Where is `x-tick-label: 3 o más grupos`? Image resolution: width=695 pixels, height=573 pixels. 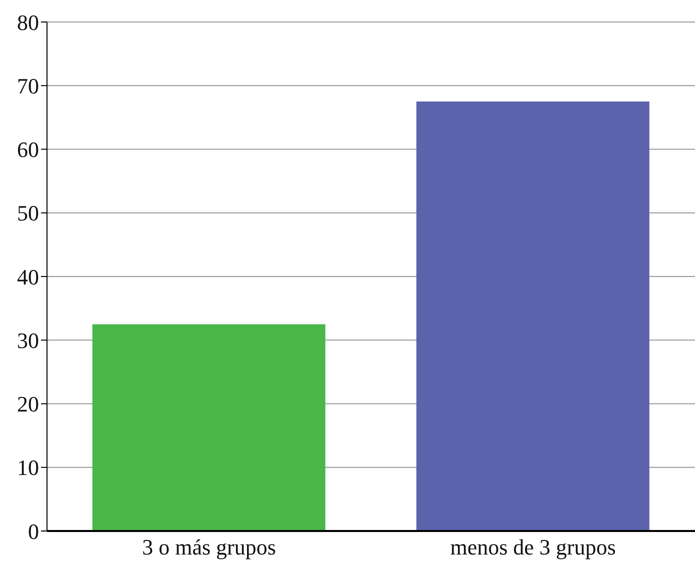
x-tick-label: 3 o más grupos is located at coordinates (209, 547).